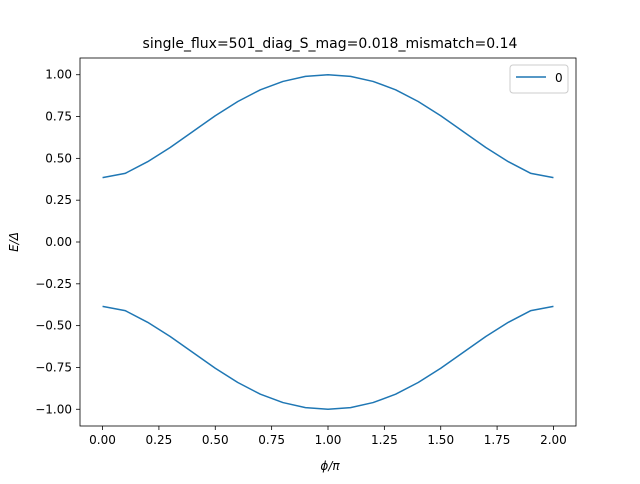  I want to click on x-tick-label: 0.75, so click(271, 440).